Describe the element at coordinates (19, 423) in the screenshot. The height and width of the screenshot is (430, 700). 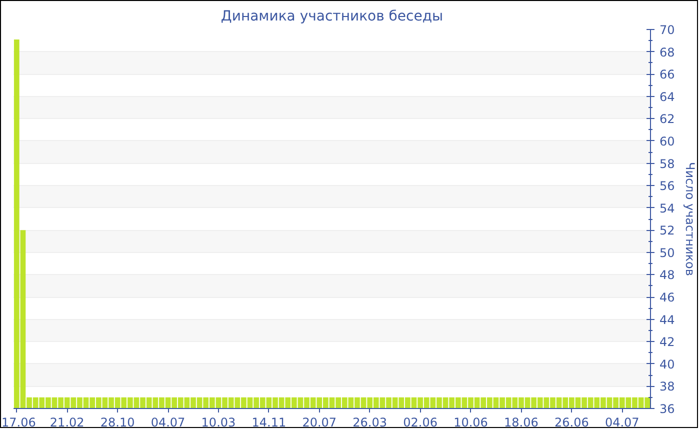
I see `x-tick-label: 17.06` at that location.